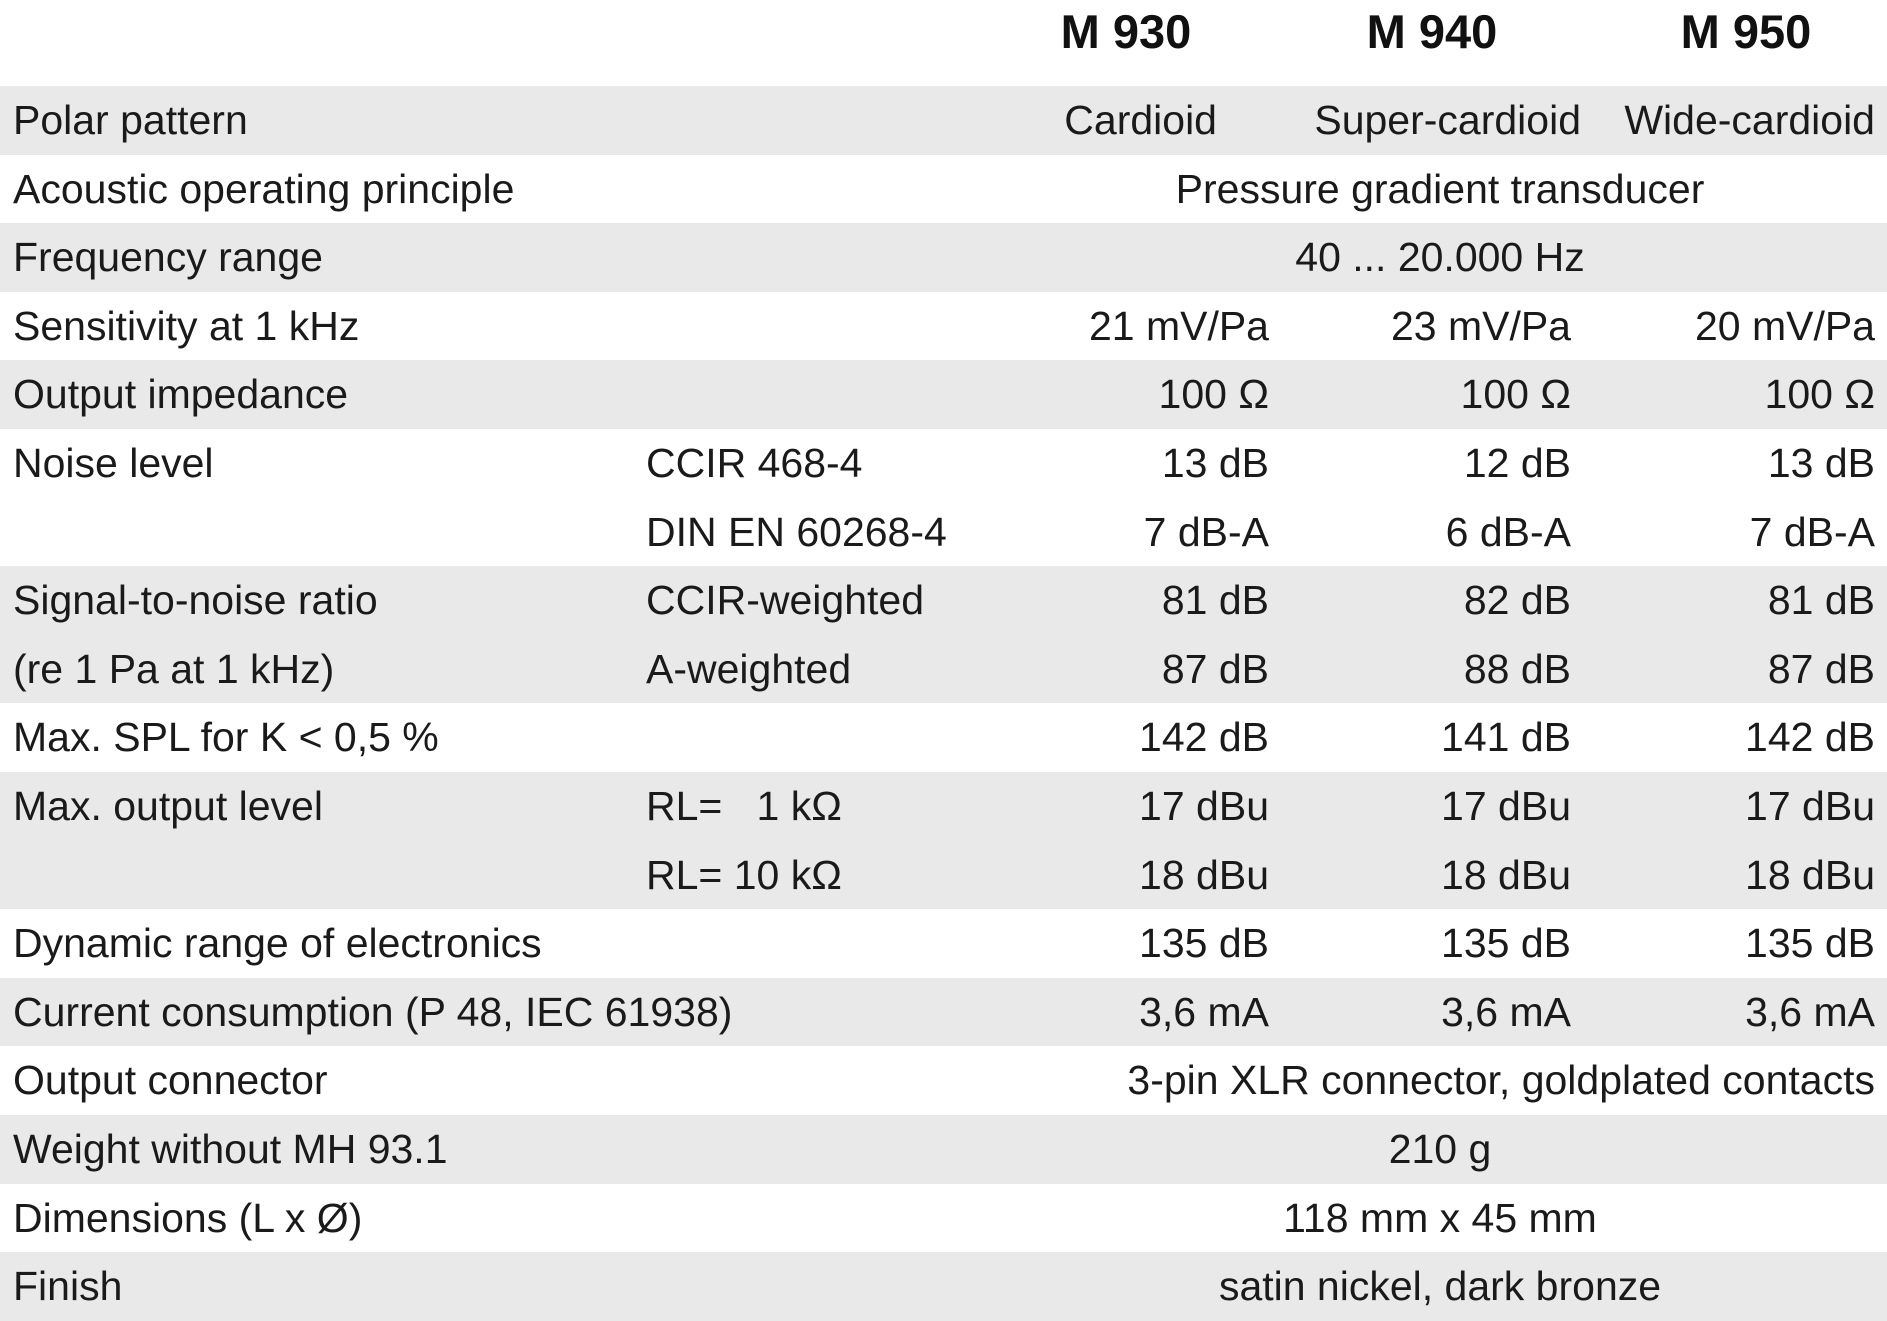 The height and width of the screenshot is (1321, 1887). Describe the element at coordinates (943, 1149) in the screenshot. I see `row-weight: Weight without MH 93.1 210 g` at that location.